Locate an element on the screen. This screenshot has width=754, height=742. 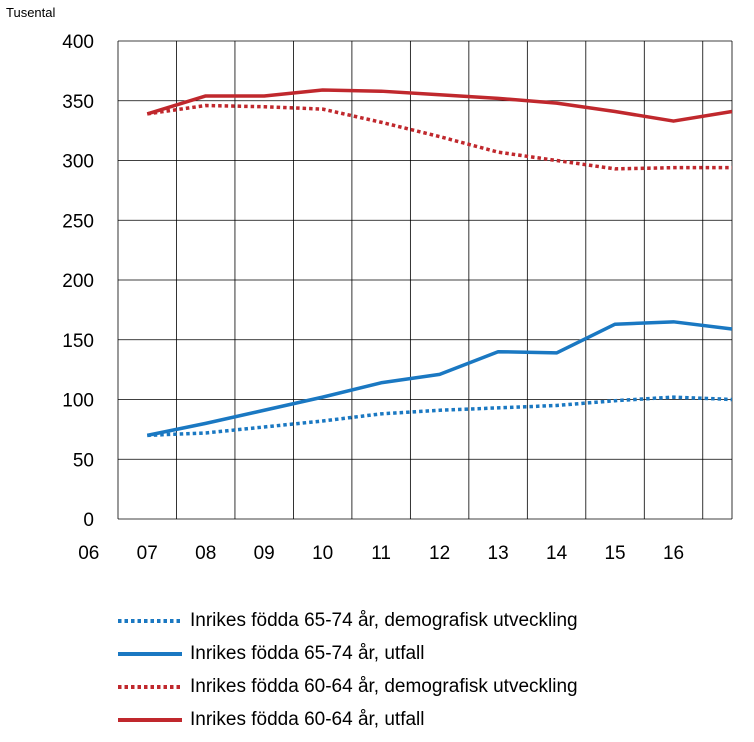
x-tick-label: 11 is located at coordinates (381, 553).